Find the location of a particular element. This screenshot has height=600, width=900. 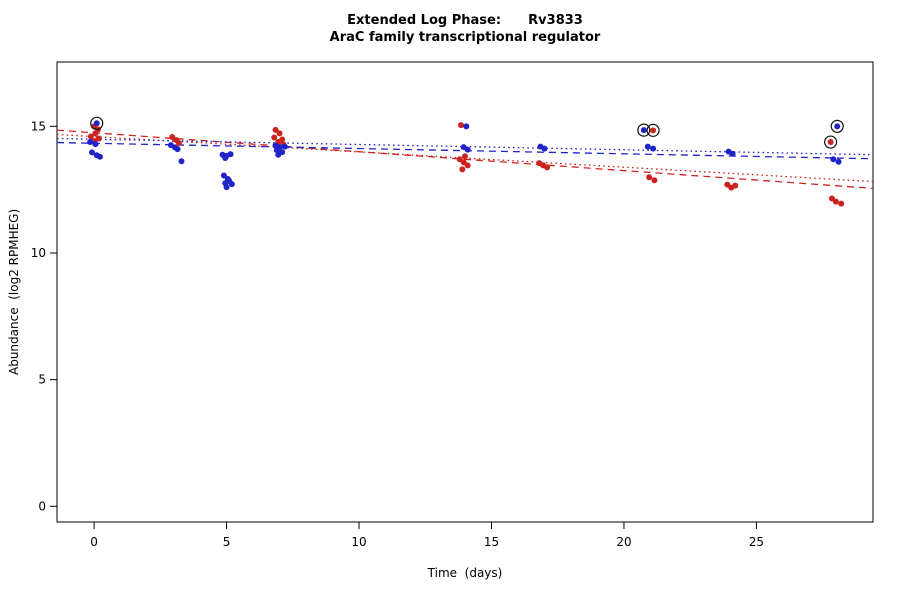

points-red is located at coordinates (466, 164).